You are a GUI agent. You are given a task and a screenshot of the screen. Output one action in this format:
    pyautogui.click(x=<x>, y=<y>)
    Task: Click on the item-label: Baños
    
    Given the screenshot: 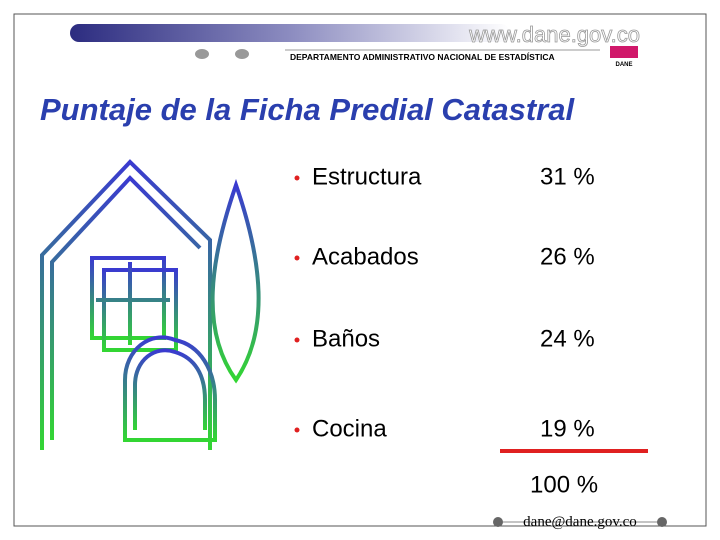 What is the action you would take?
    pyautogui.click(x=346, y=338)
    